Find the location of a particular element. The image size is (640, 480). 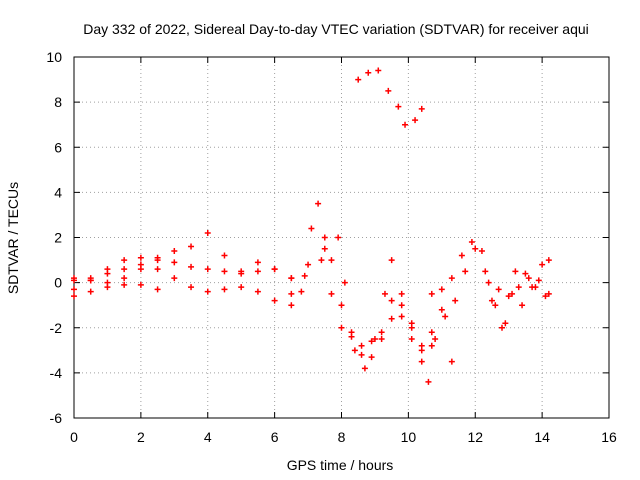

x-tick-label: 12 is located at coordinates (475, 437).